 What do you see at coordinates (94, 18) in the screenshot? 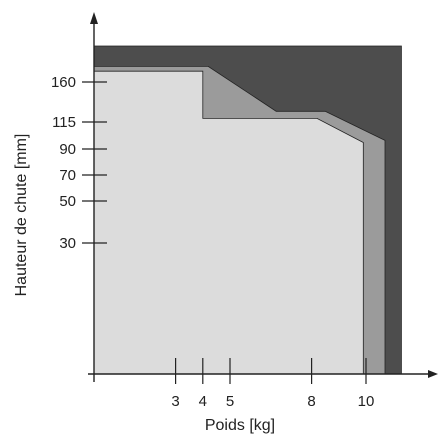
I see `y-axis-arrow-icon` at bounding box center [94, 18].